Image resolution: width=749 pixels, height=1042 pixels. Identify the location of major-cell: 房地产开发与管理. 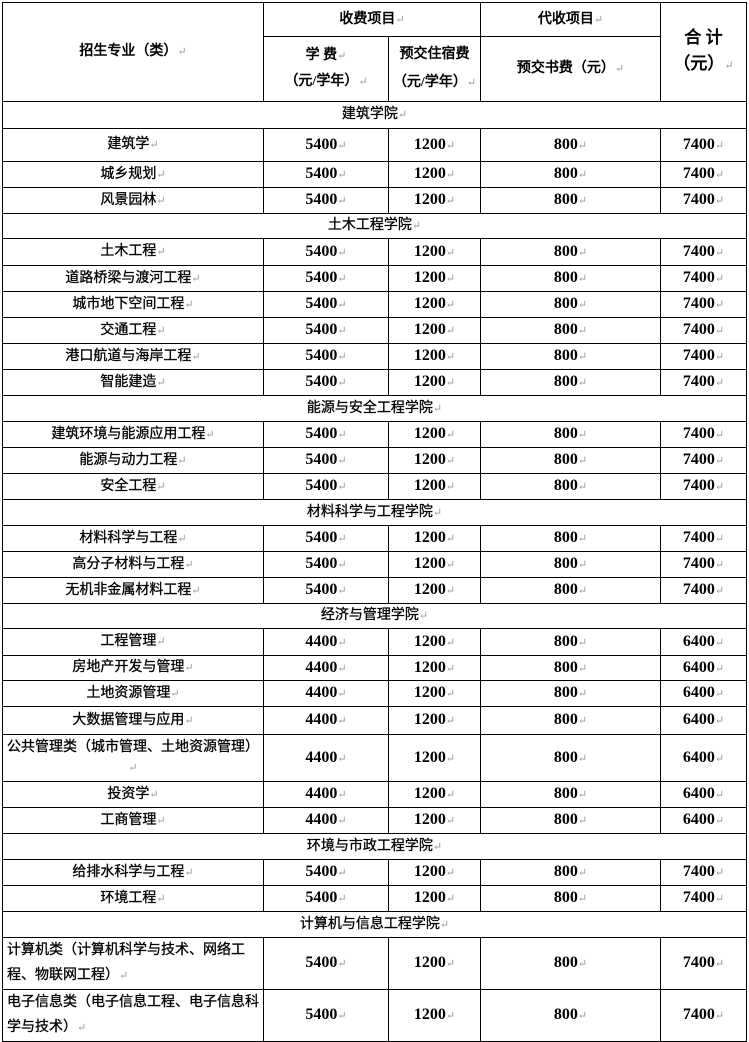
(133, 668).